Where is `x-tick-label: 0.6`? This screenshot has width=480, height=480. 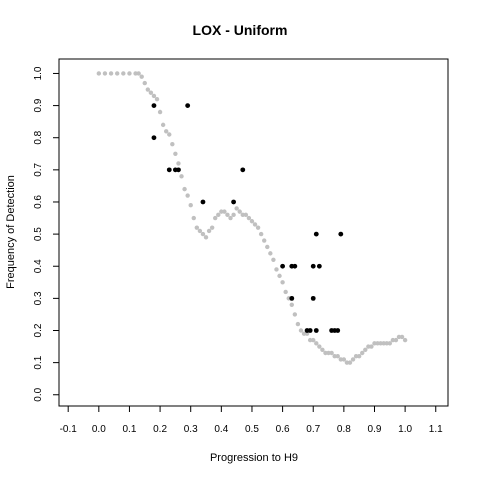
x-tick-label: 0.6 is located at coordinates (283, 429).